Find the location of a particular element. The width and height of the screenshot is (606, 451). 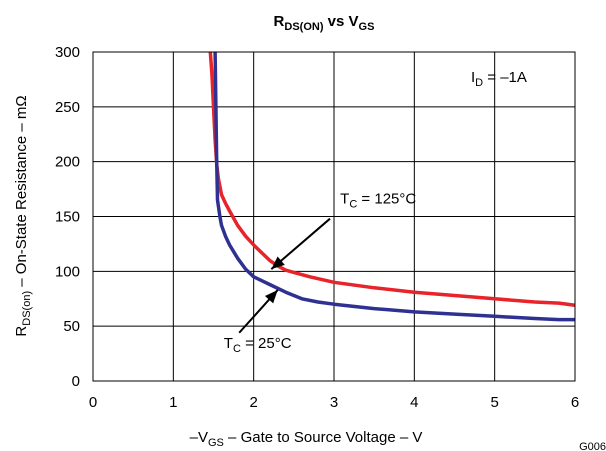

x-tick-label: 4 is located at coordinates (414, 402).